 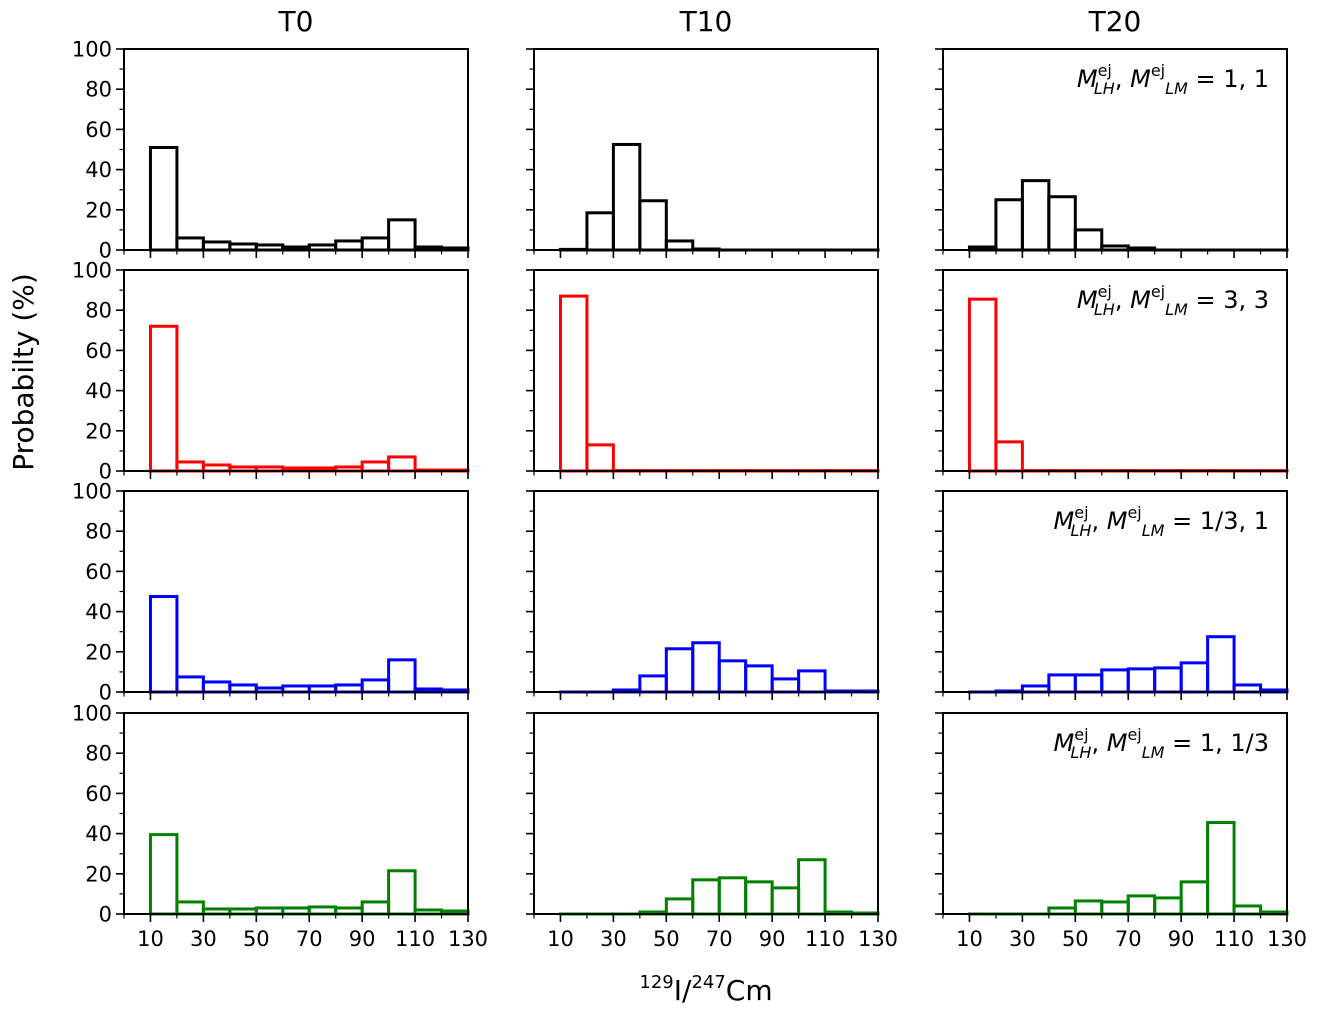 What do you see at coordinates (656, 982) in the screenshot?
I see `x-axis-label-part: 129` at bounding box center [656, 982].